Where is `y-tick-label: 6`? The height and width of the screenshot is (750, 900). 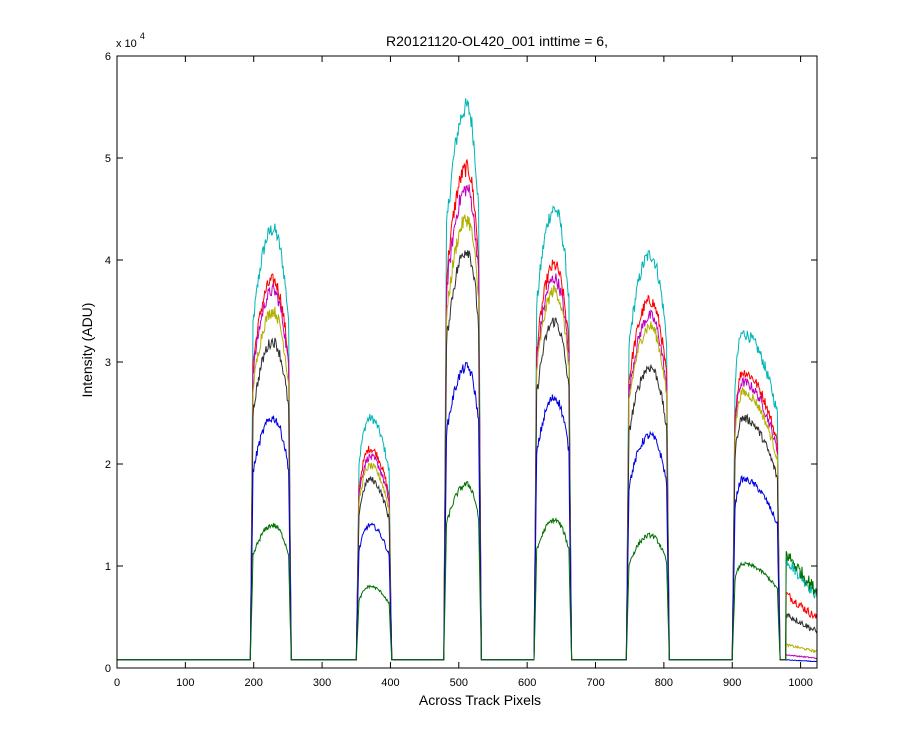
y-tick-label: 6 is located at coordinates (108, 57).